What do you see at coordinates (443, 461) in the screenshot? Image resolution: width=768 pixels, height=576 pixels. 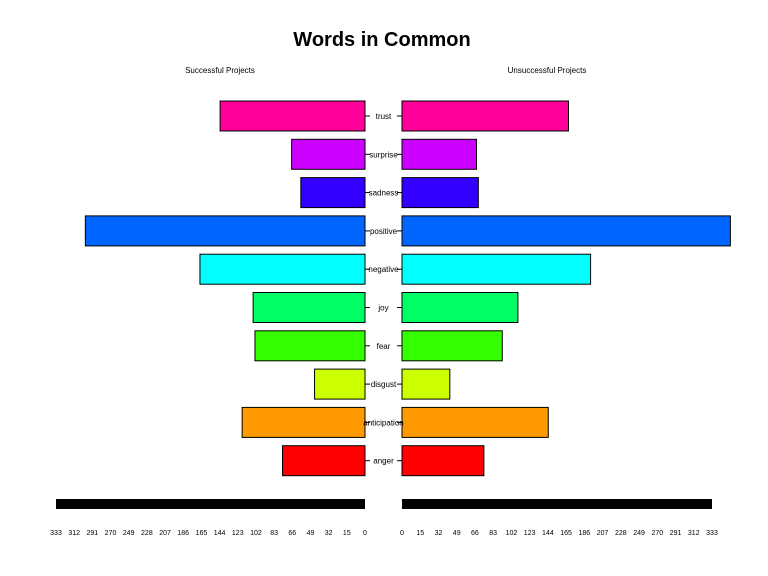 I see `bar-right-anger` at bounding box center [443, 461].